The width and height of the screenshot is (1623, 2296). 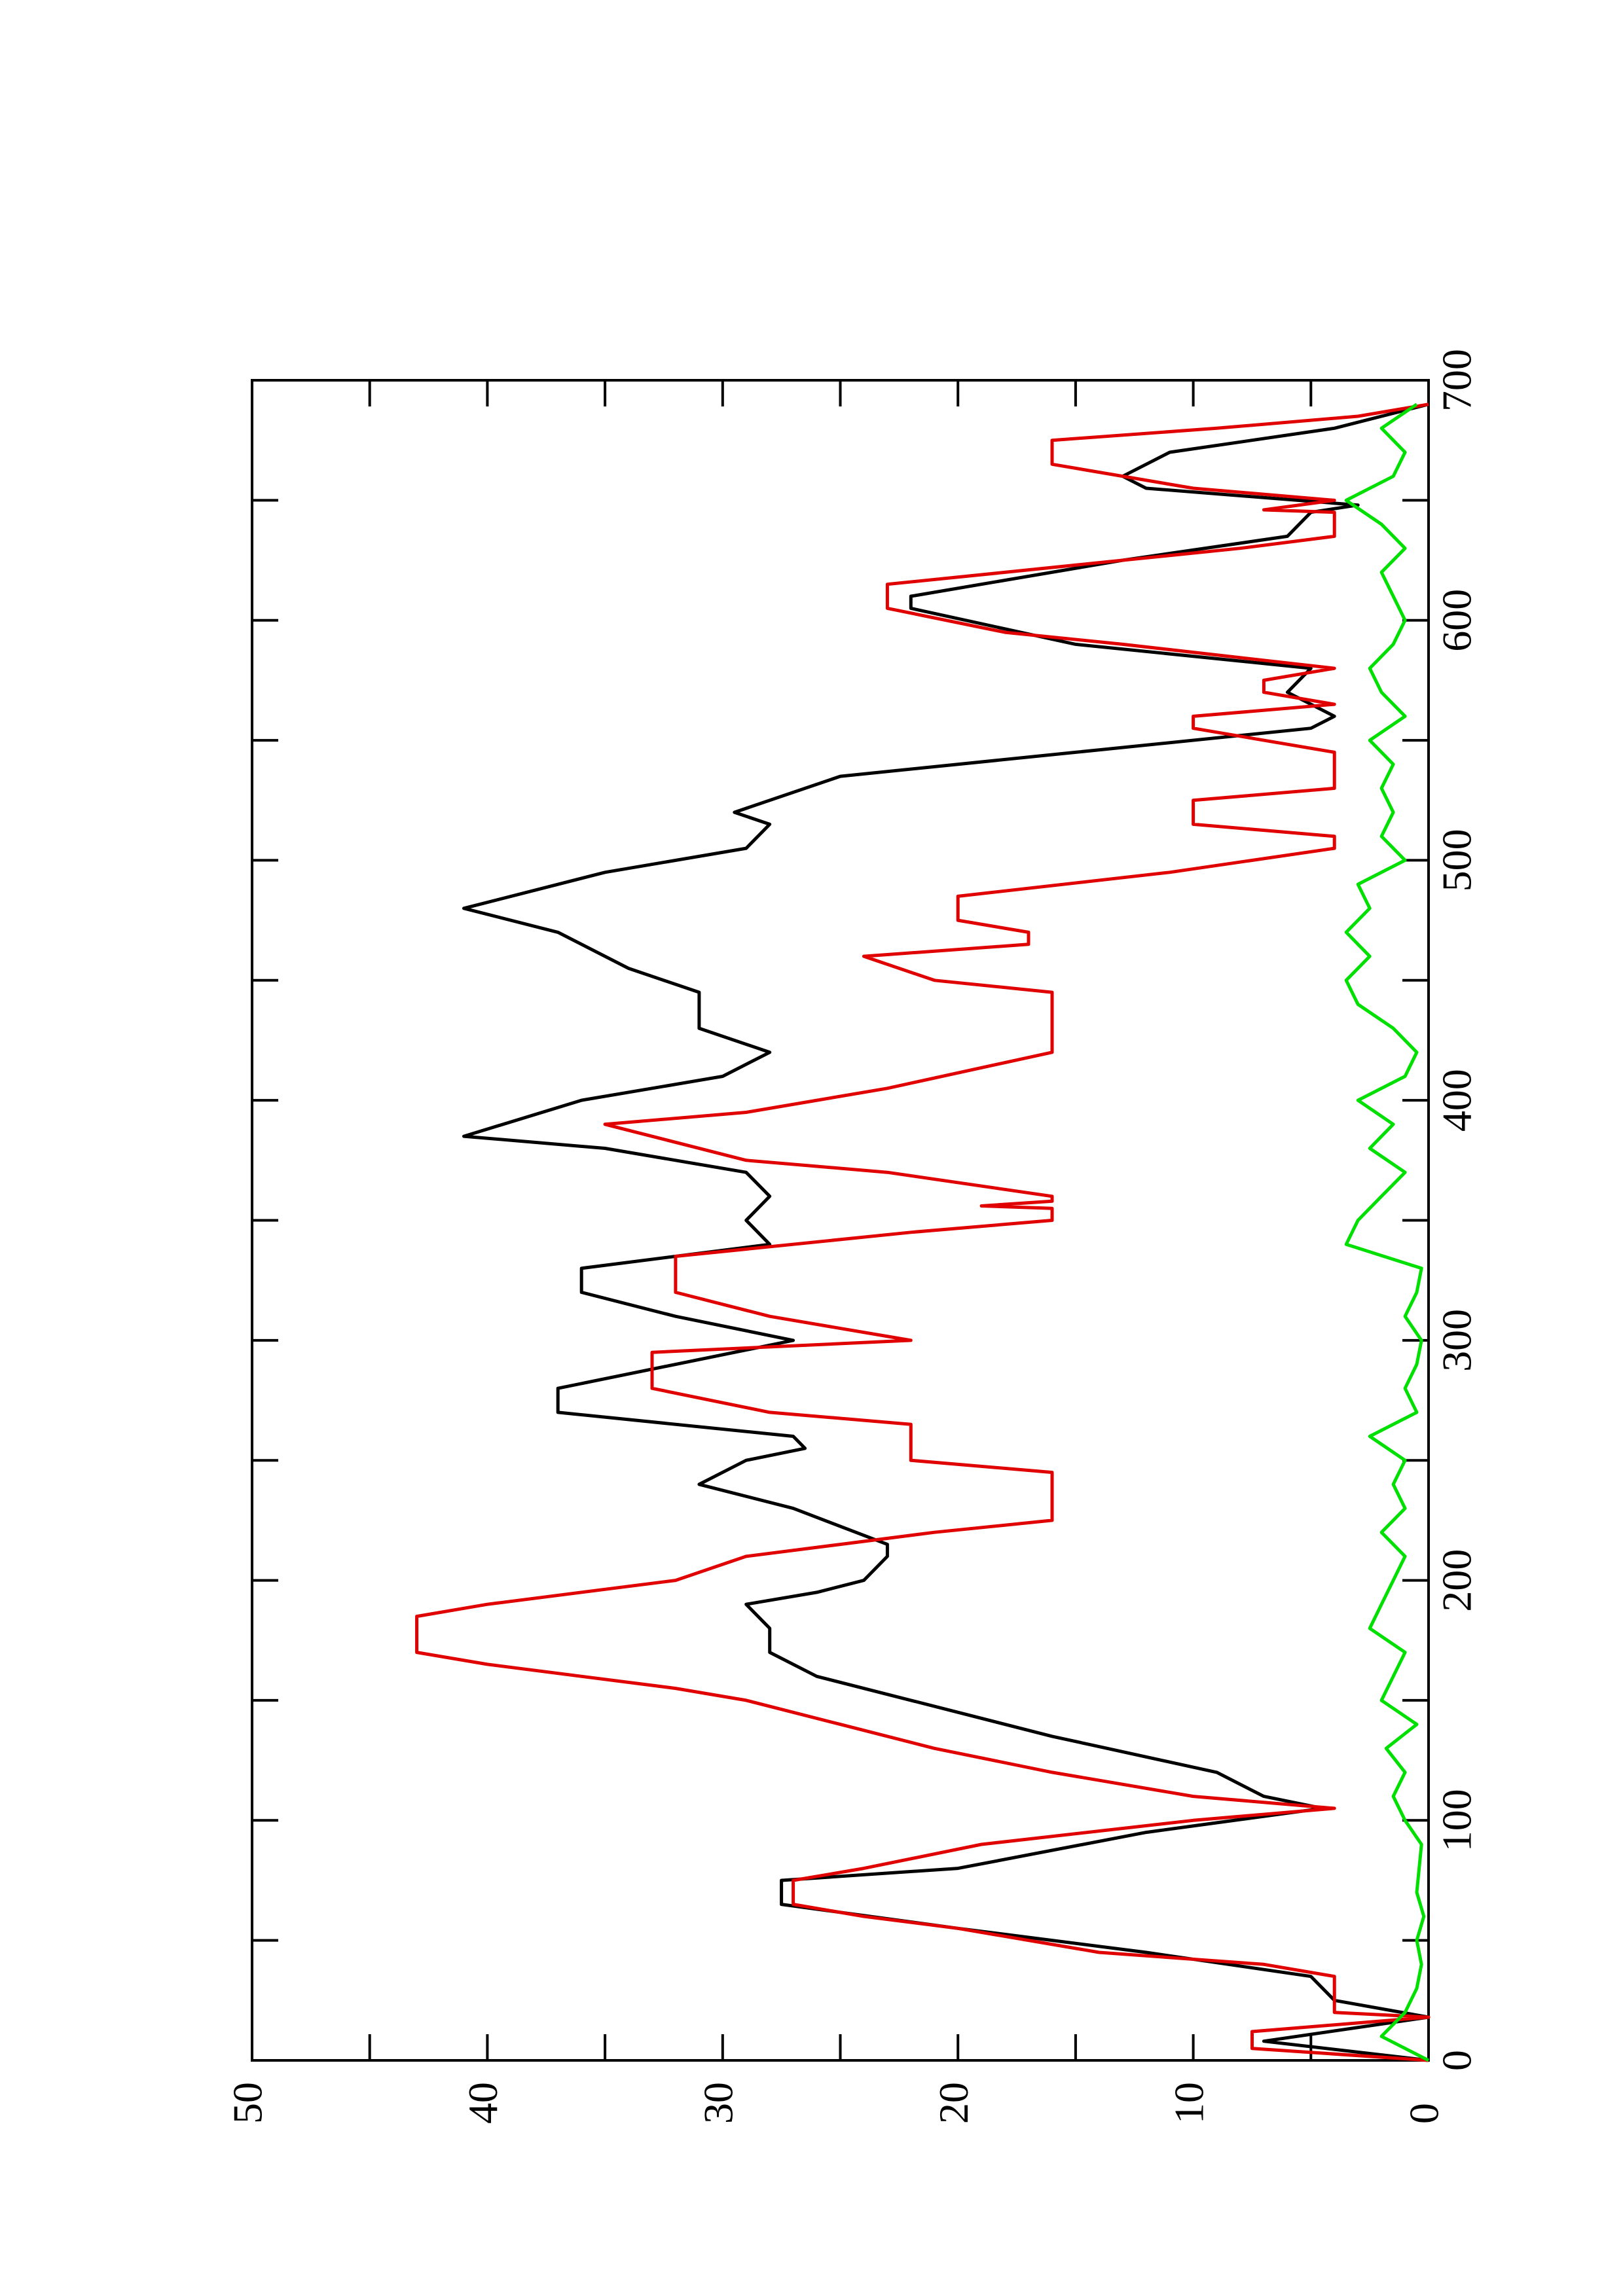 I want to click on x-tick-label: 600, so click(x=1457, y=620).